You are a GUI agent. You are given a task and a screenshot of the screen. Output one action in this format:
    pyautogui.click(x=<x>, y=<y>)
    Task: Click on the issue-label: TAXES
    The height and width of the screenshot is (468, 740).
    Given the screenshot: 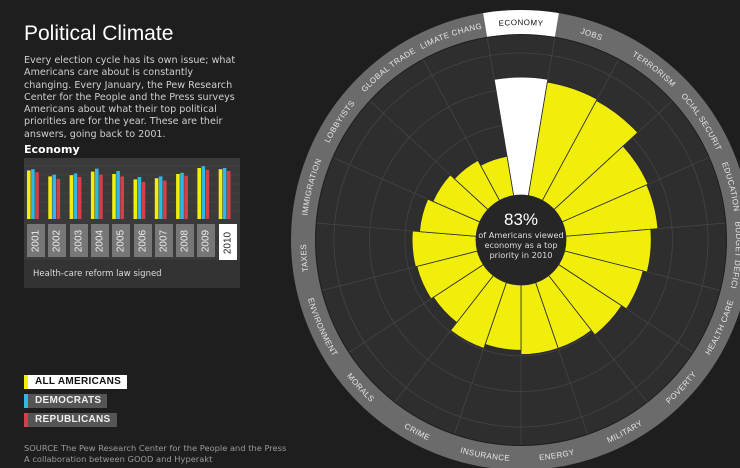 What is the action you would take?
    pyautogui.click(x=304, y=258)
    